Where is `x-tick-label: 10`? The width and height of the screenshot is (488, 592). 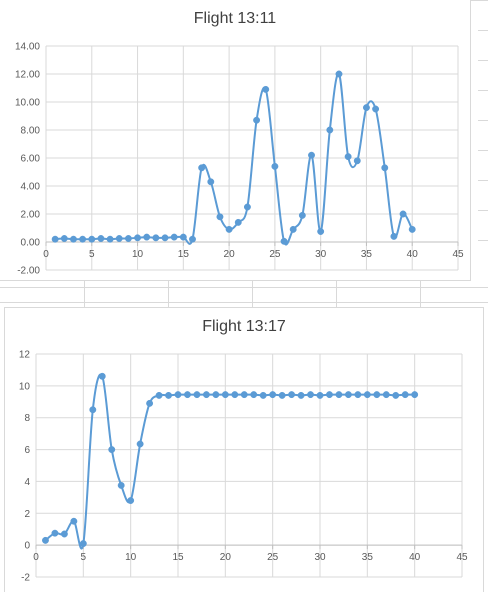 x-tick-label: 10 is located at coordinates (138, 254).